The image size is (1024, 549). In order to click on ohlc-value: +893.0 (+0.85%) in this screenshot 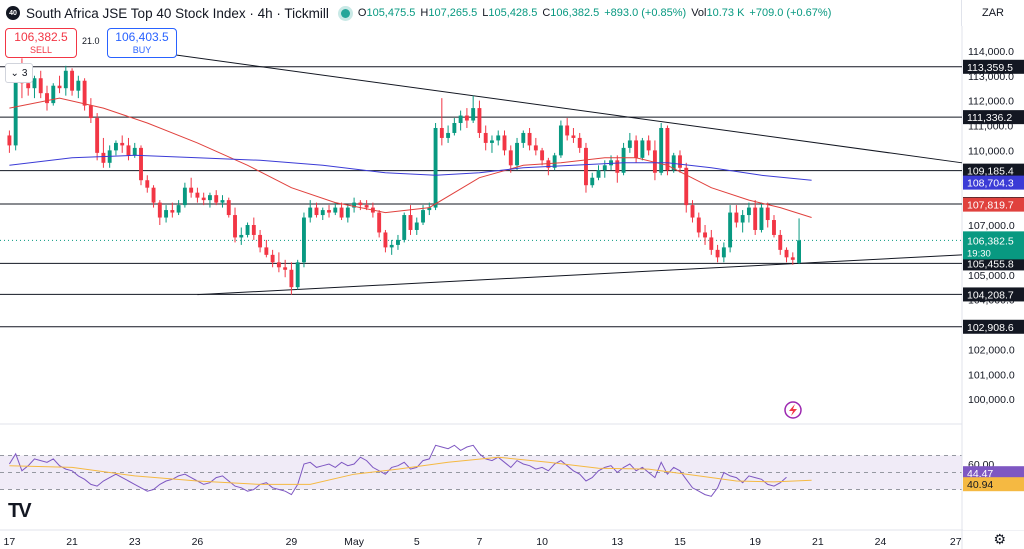, I will do `click(645, 13)`.